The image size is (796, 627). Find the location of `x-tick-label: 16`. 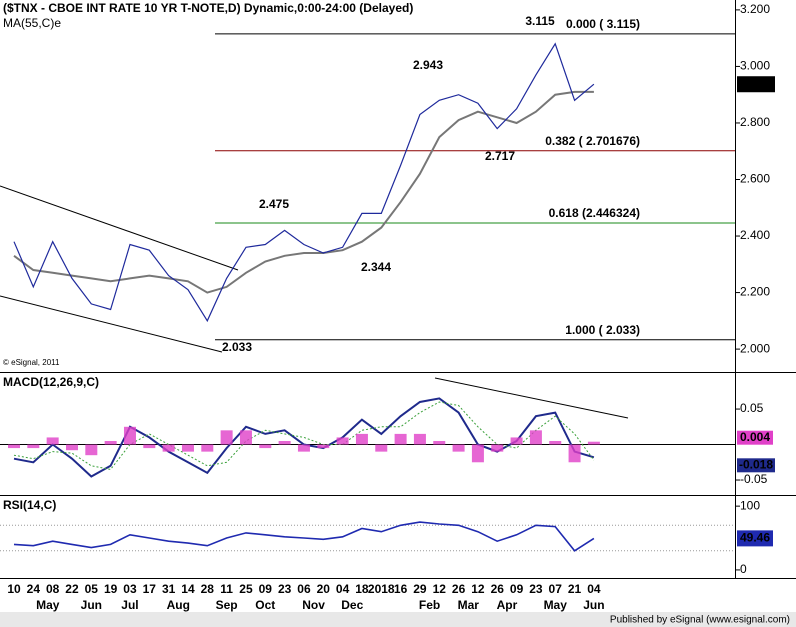

x-tick-label: 16 is located at coordinates (401, 589).